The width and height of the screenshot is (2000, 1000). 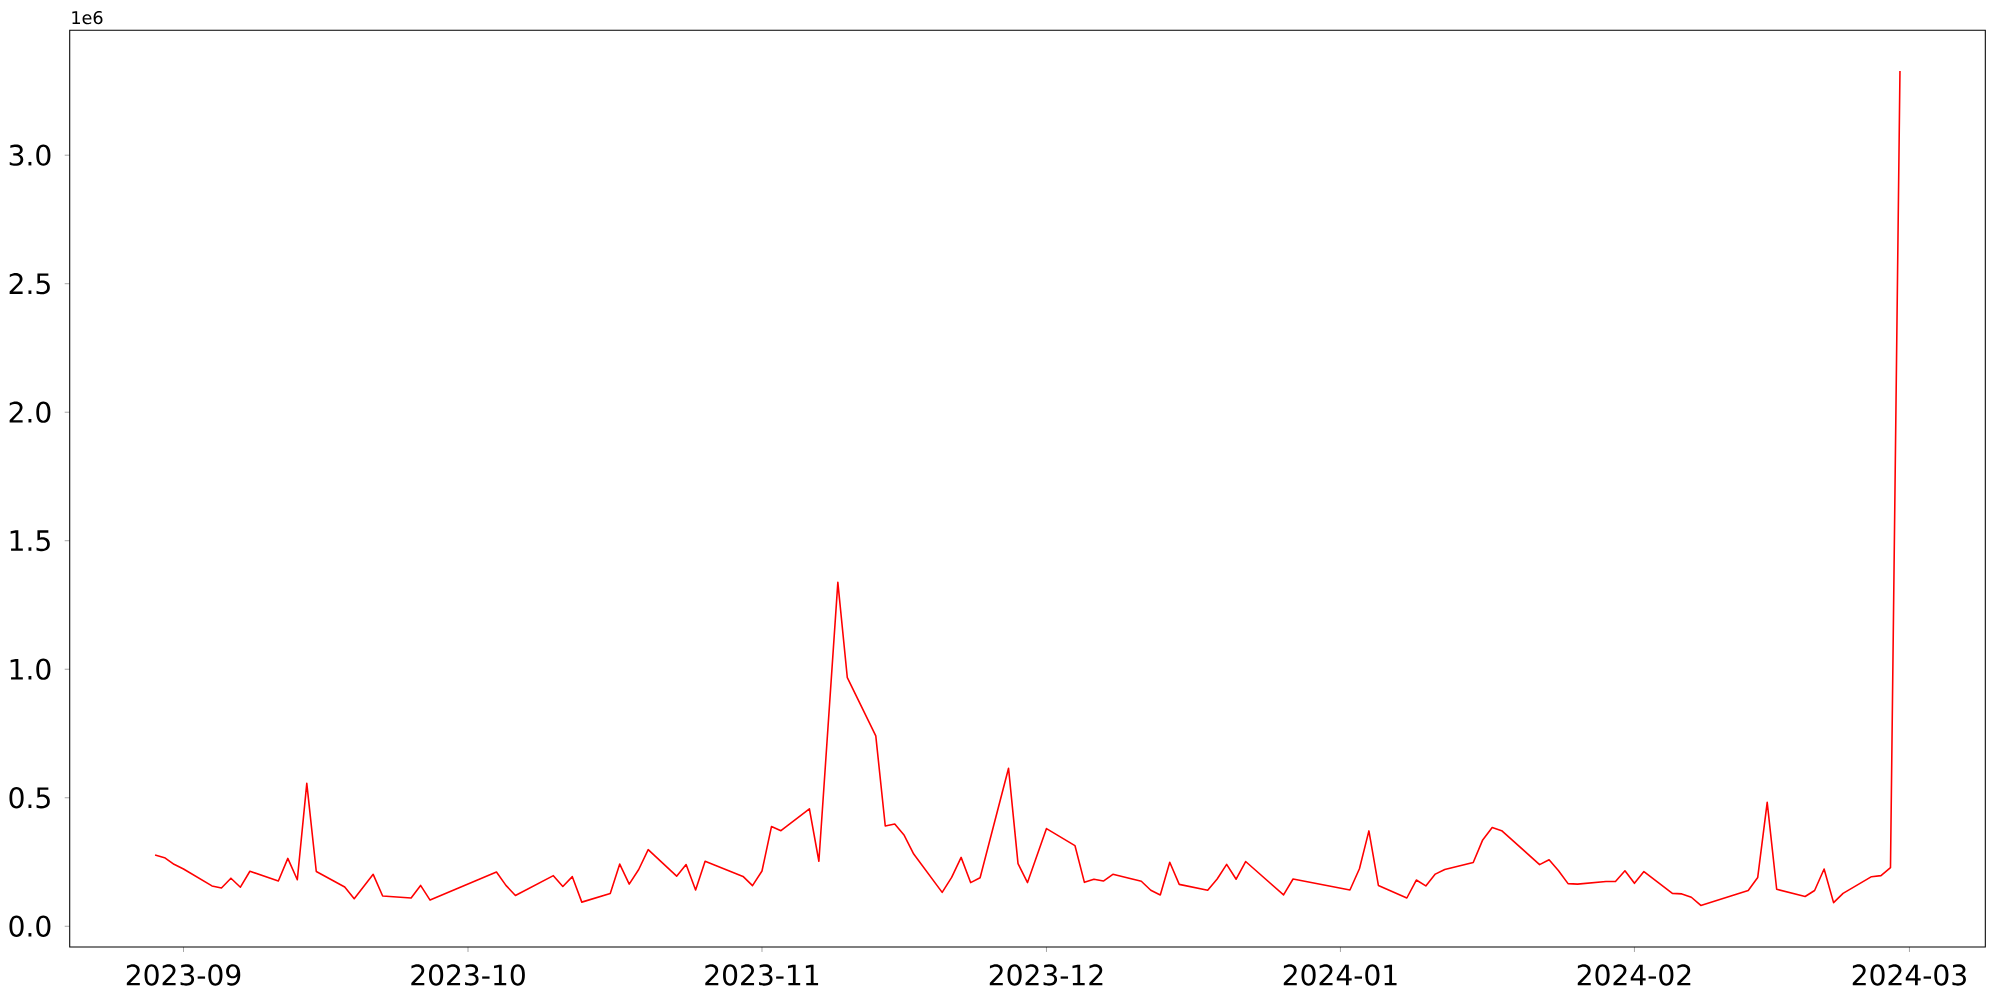 What do you see at coordinates (30, 155) in the screenshot?
I see `y-tick-label: 3.0` at bounding box center [30, 155].